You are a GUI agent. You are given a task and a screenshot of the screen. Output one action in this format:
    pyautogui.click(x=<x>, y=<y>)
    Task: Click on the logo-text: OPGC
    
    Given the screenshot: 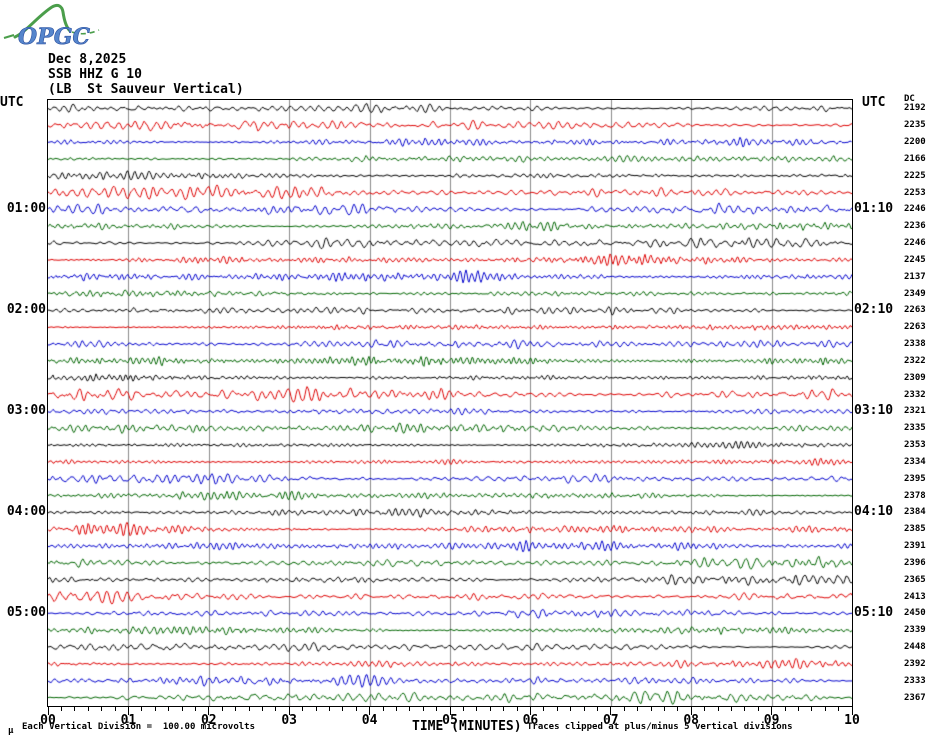 What is the action you would take?
    pyautogui.click(x=54, y=37)
    